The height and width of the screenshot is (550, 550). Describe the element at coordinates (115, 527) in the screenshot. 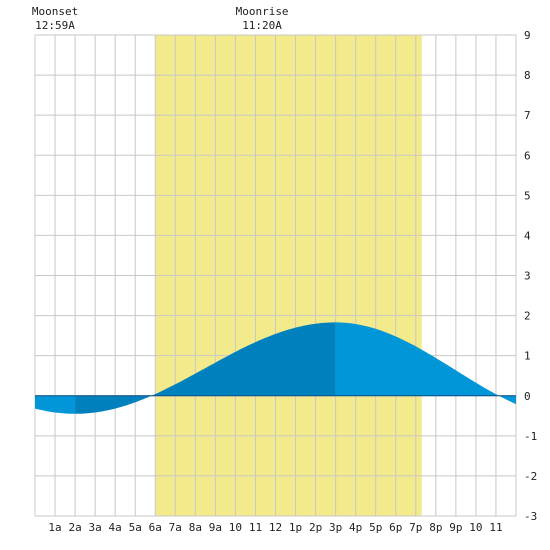

I see `x-tick-label: 4a` at that location.